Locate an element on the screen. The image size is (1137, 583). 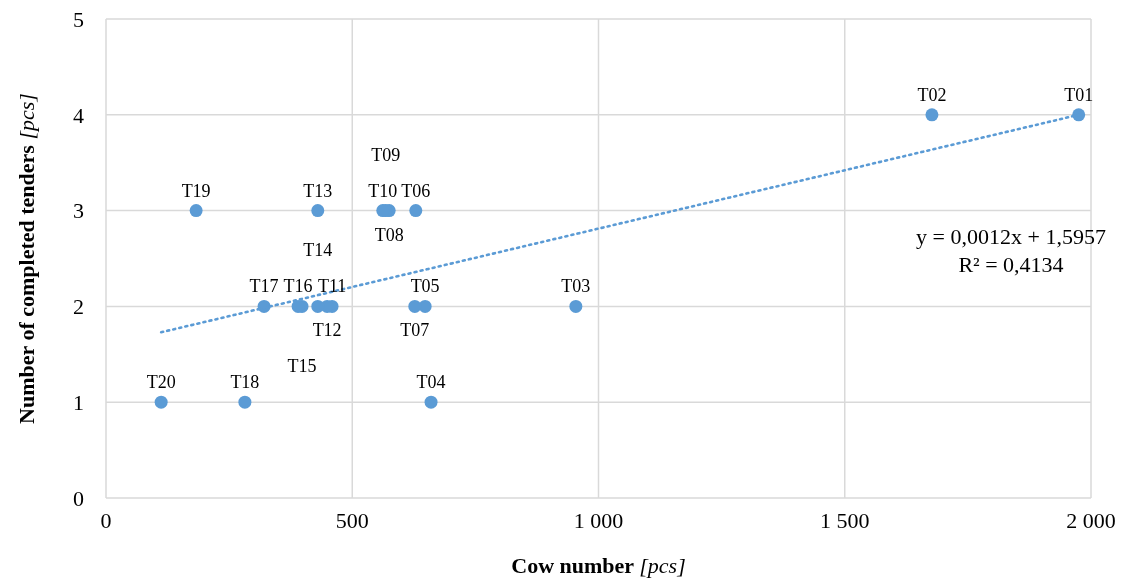
data-label: T17 is located at coordinates (264, 286).